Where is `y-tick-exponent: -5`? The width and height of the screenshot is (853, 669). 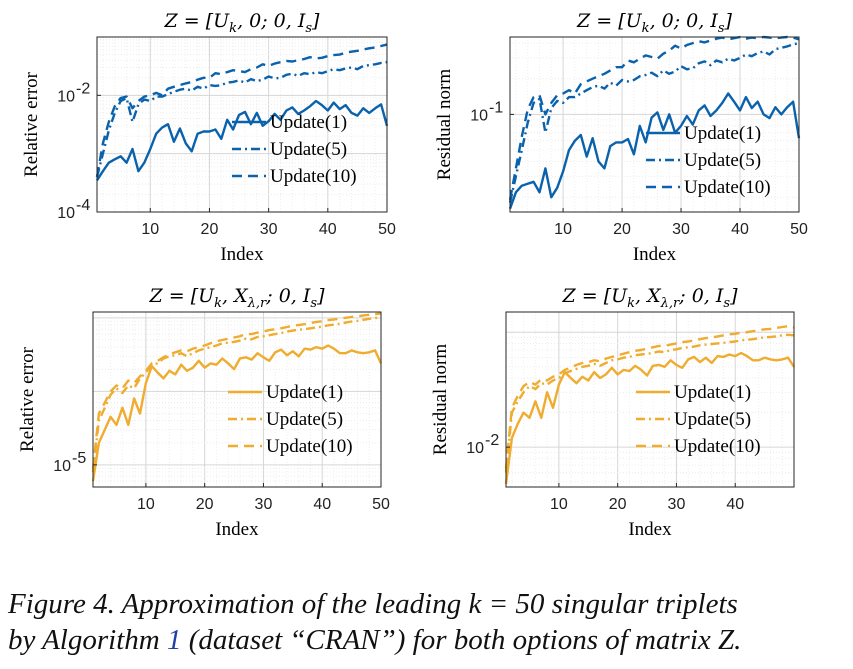
y-tick-exponent: -5 is located at coordinates (79, 458).